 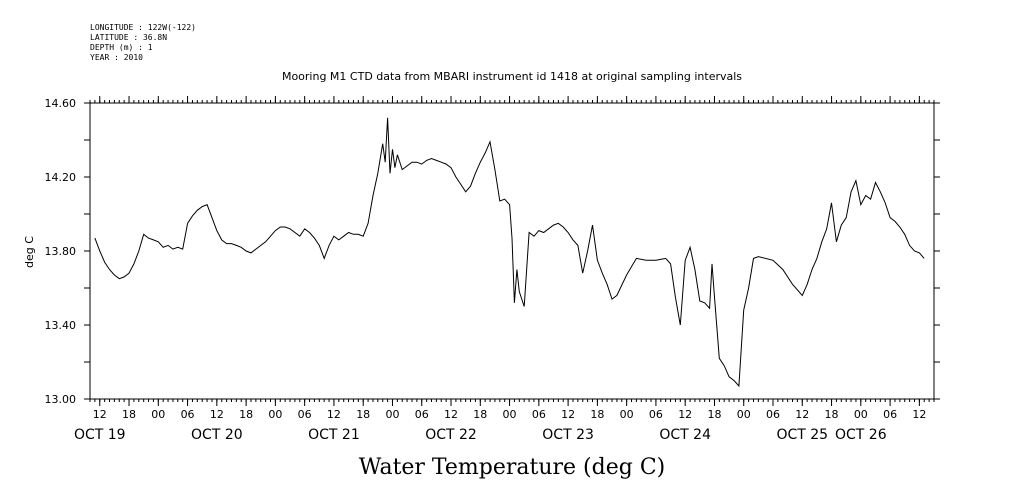 What do you see at coordinates (61, 103) in the screenshot?
I see `y-tick-label: 14.60` at bounding box center [61, 103].